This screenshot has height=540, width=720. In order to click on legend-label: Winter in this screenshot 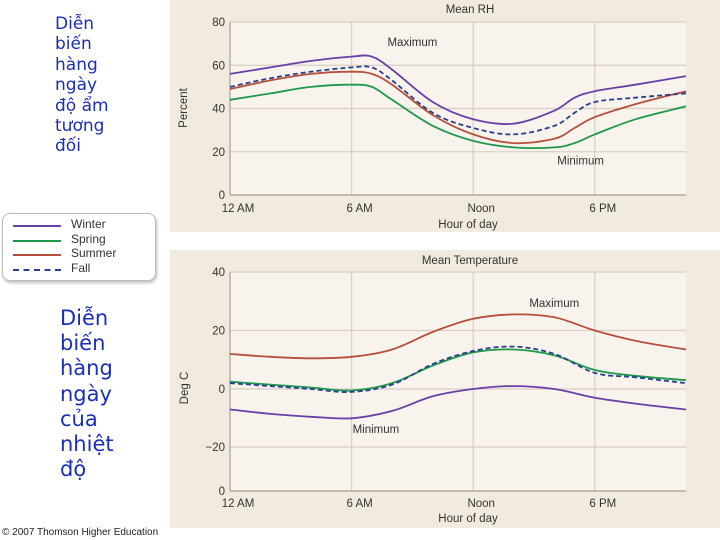, I will do `click(88, 224)`.